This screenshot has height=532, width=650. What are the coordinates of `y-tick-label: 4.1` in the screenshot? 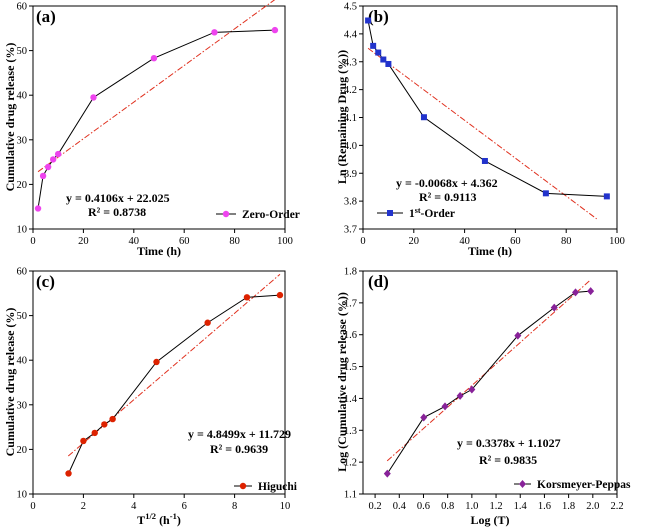 It's located at (350, 118).